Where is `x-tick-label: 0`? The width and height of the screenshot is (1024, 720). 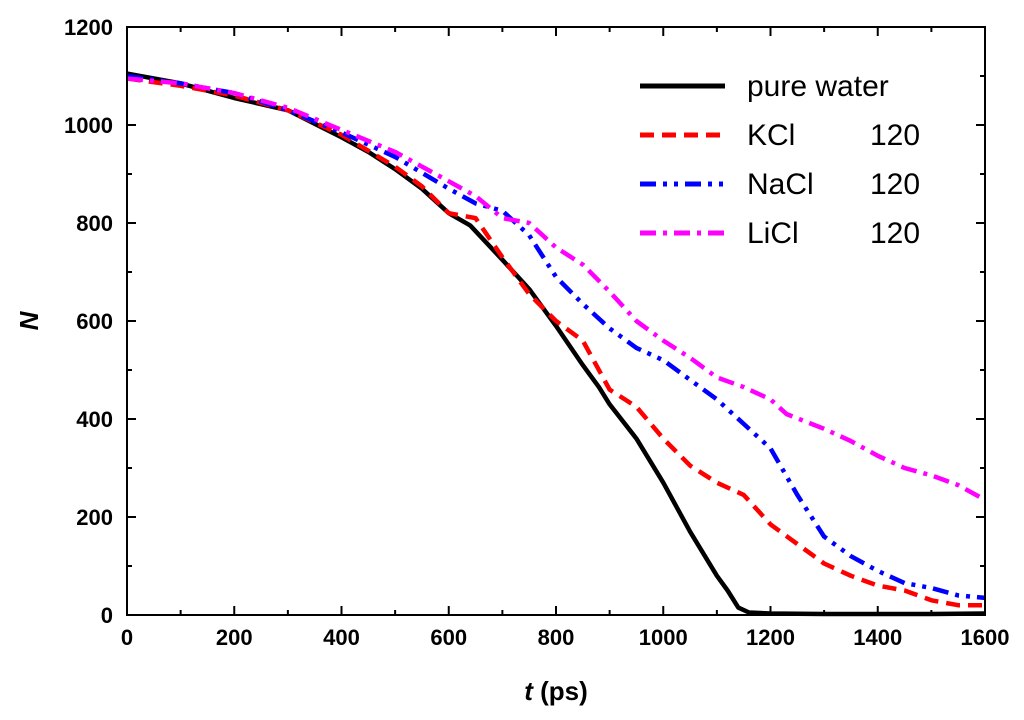
x-tick-label: 0 is located at coordinates (127, 637).